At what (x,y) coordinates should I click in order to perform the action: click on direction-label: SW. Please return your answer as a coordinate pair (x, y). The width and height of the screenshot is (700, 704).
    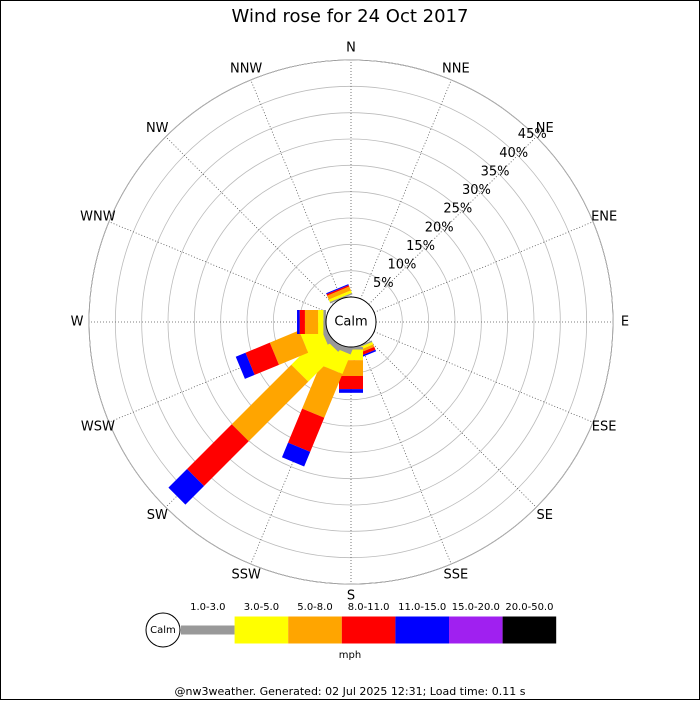
    Looking at the image, I should click on (157, 515).